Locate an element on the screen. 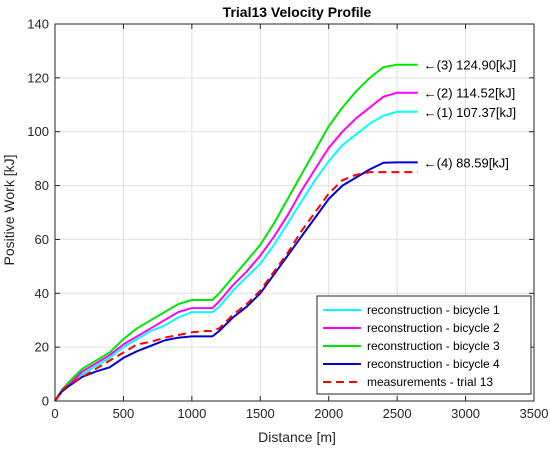 Image resolution: width=550 pixels, height=449 pixels. value-annotation: ←(1) 107.37[kJ] is located at coordinates (470, 112).